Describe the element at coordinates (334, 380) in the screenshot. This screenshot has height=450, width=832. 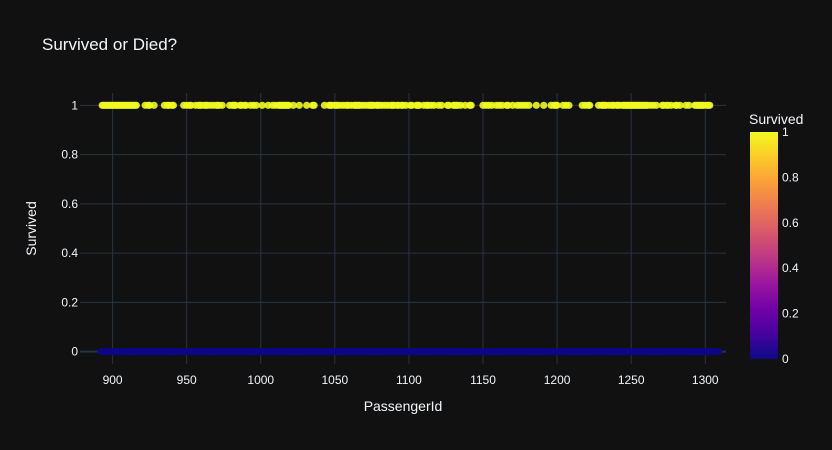
I see `x-tick-label: 1050` at that location.